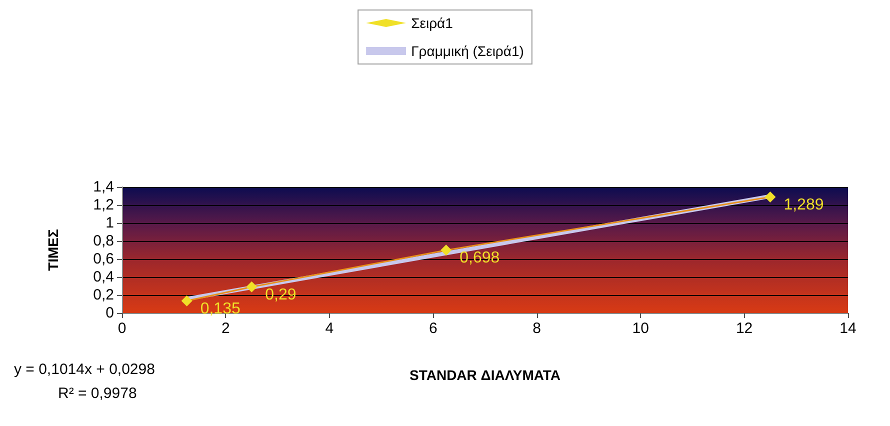 The height and width of the screenshot is (426, 890). What do you see at coordinates (485, 375) in the screenshot?
I see `x-axis-title: STANDAR ΔΙΑΛΥΜΑΤΑ` at bounding box center [485, 375].